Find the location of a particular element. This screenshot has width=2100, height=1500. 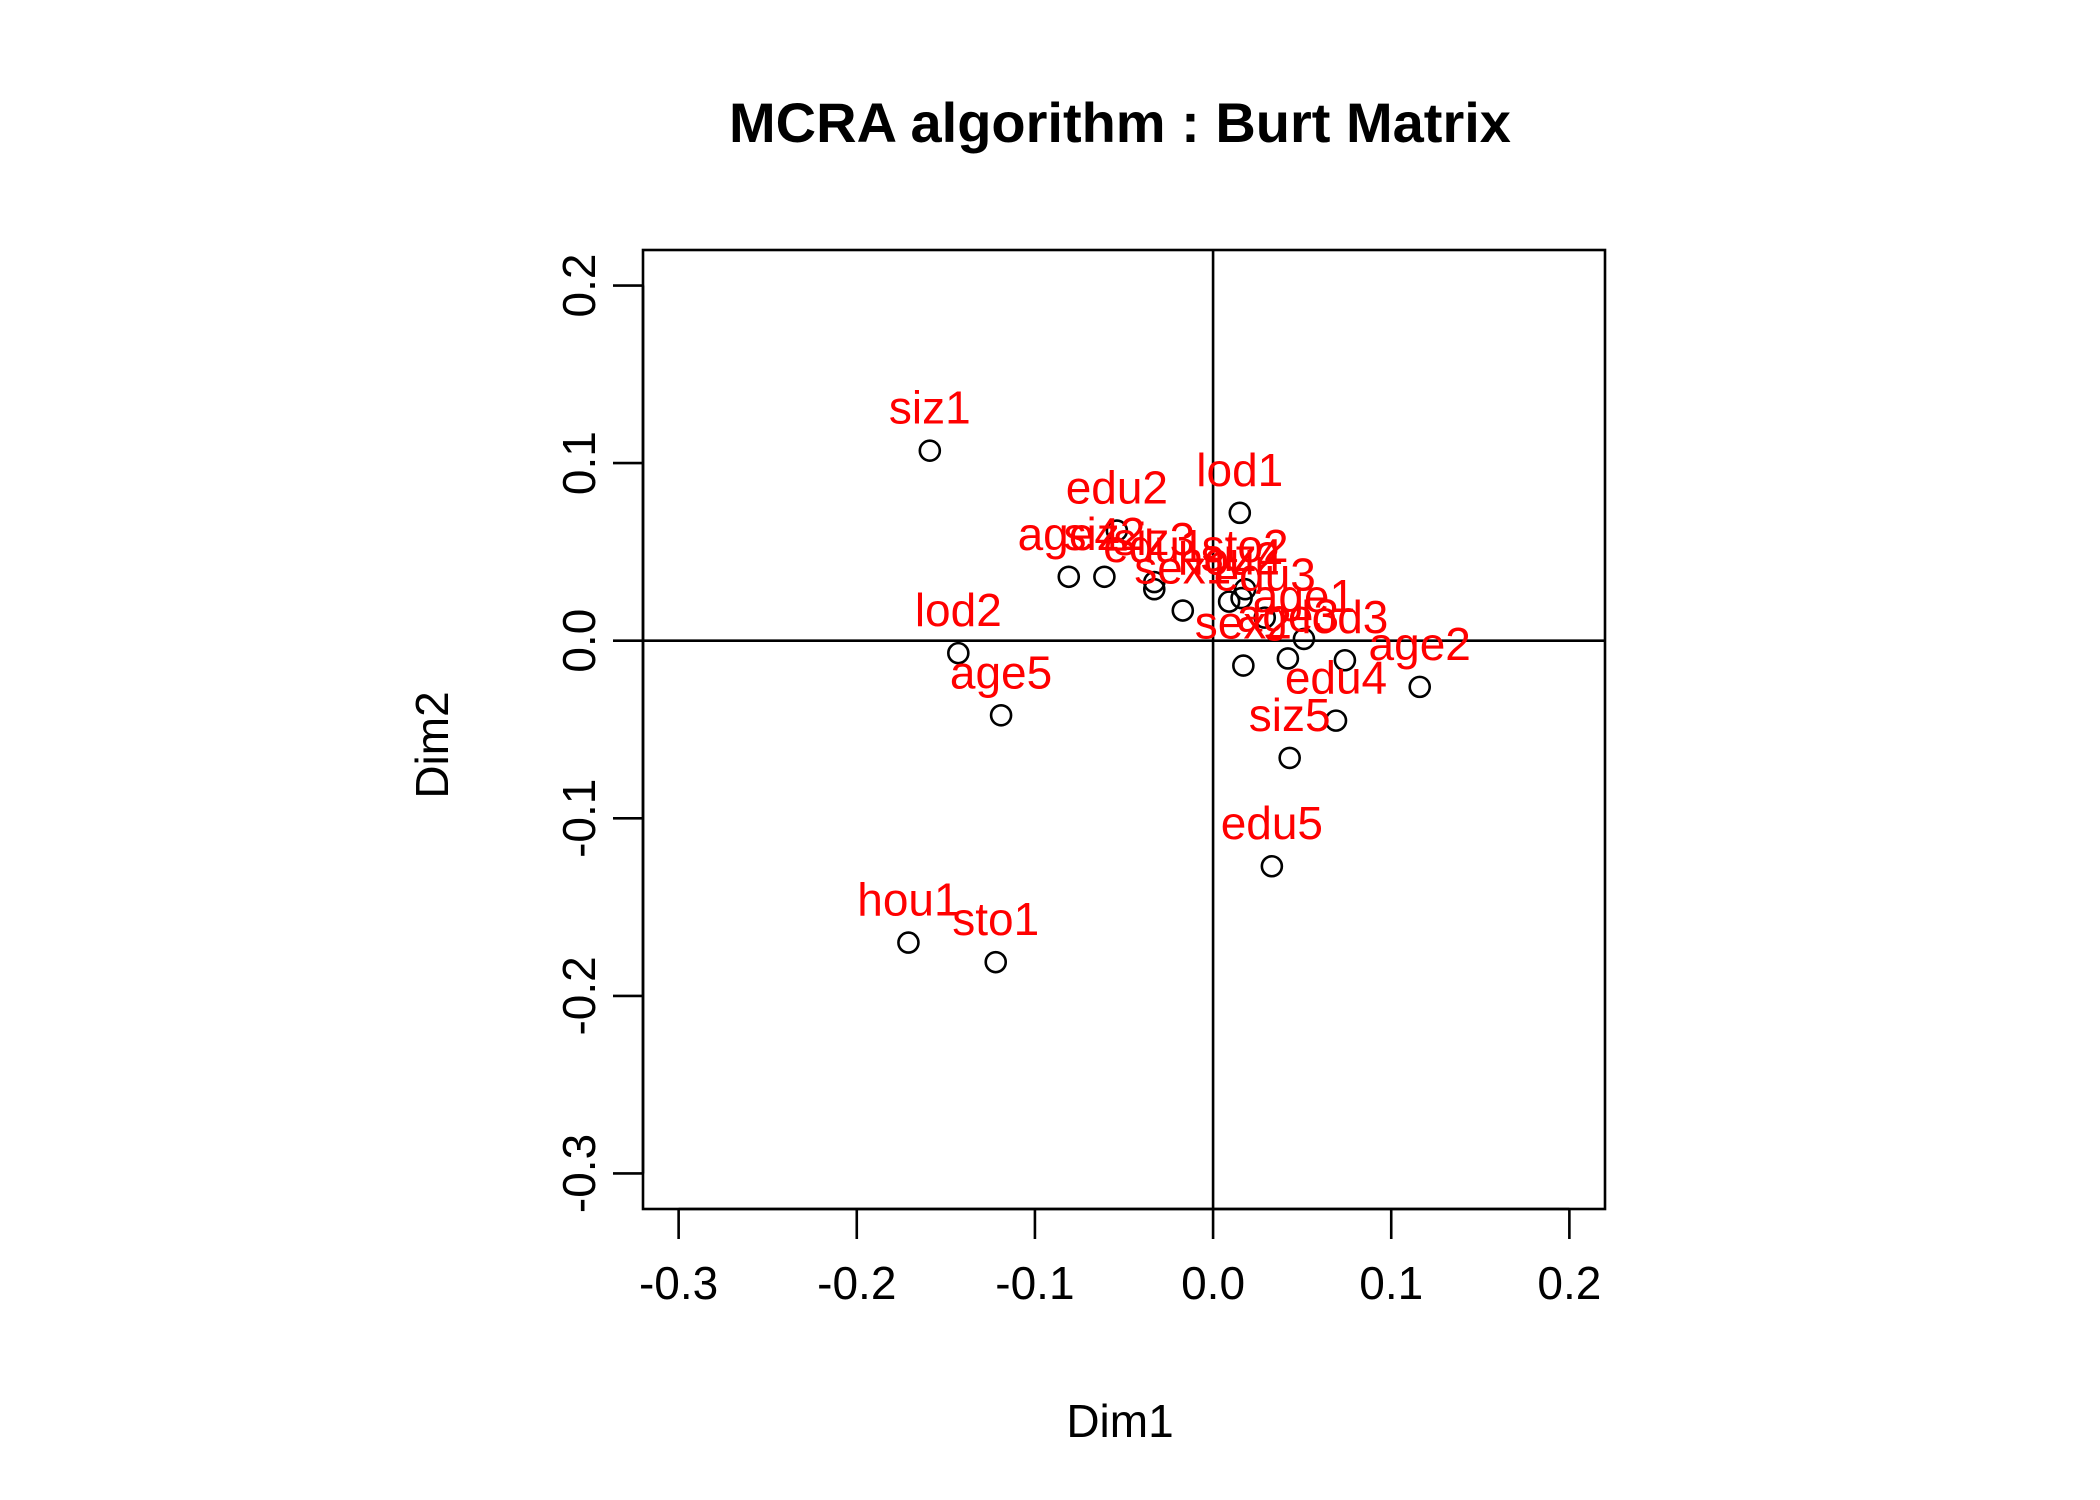

x-tick-label: -0.3 is located at coordinates (678, 1283).